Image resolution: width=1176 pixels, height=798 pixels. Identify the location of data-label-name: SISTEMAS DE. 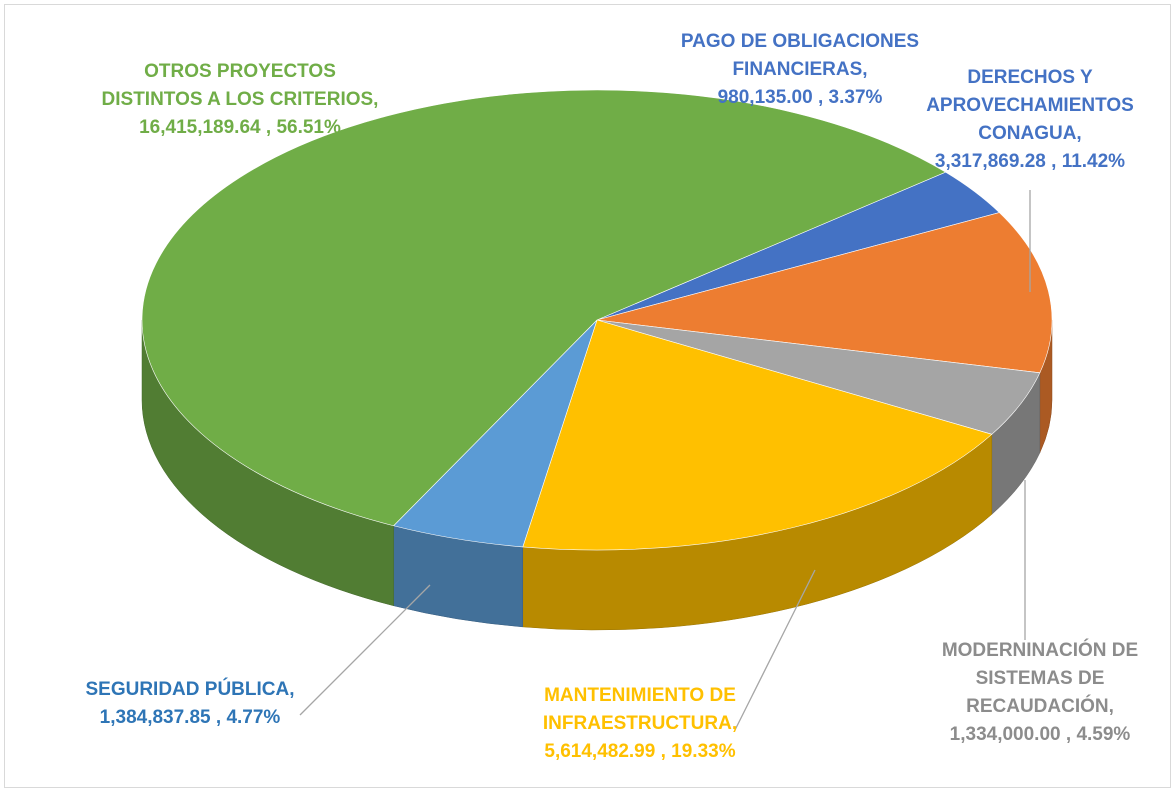
(1040, 678).